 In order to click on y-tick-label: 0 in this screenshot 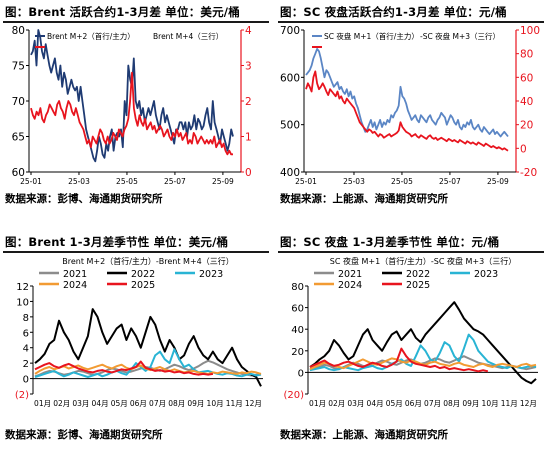, I will do `click(26, 380)`.